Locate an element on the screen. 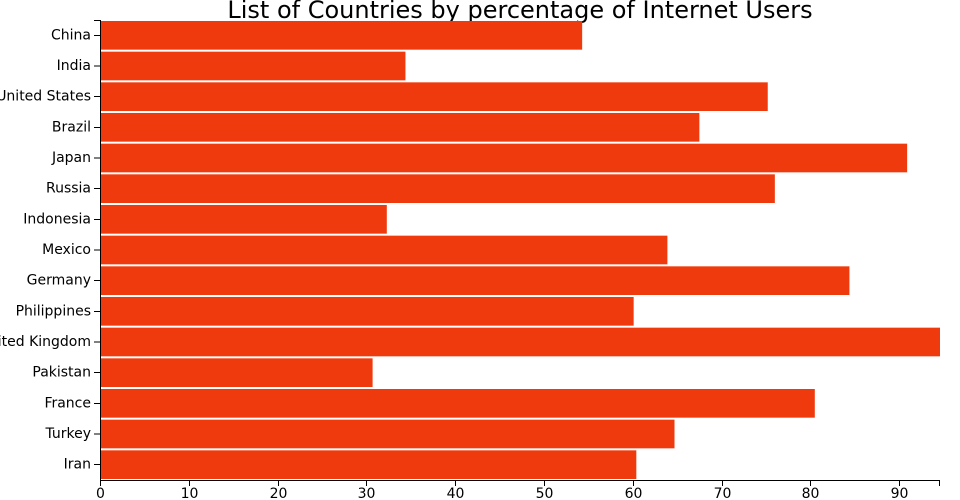 Image resolution: width=960 pixels, height=500 pixels. x-tick-label: 60 is located at coordinates (634, 493).